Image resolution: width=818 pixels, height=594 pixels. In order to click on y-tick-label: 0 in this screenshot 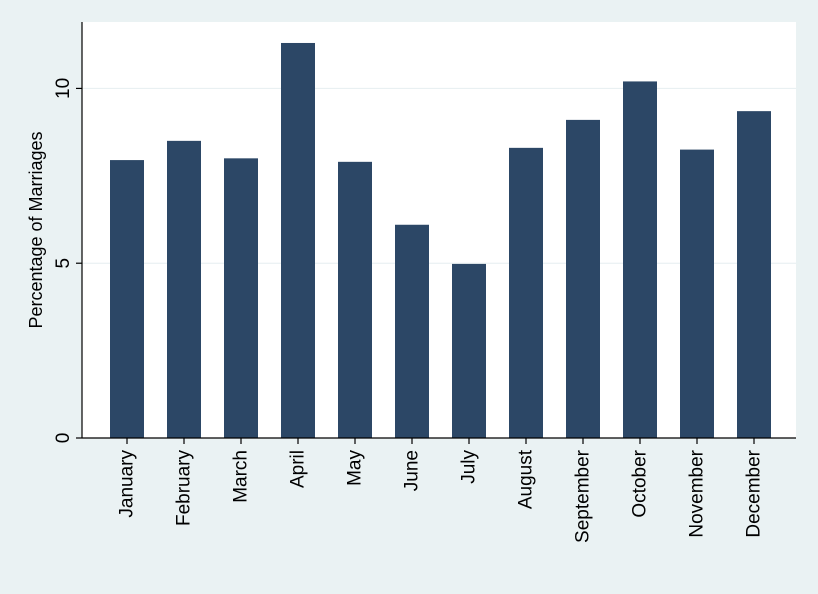, I will do `click(63, 438)`.